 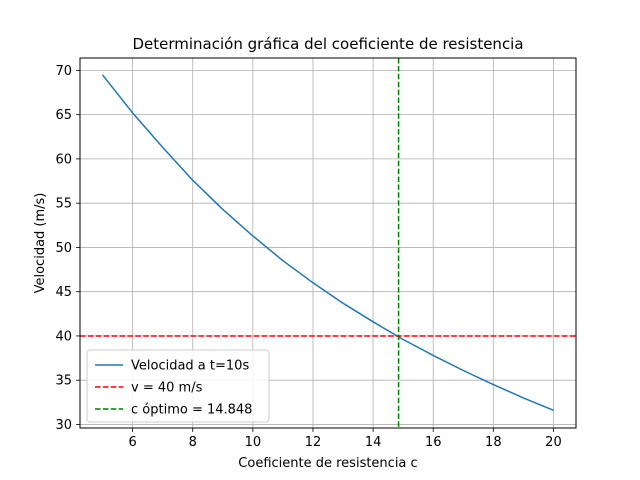 I want to click on x-axis-label: Coeficiente de resistencia c, so click(x=327, y=463).